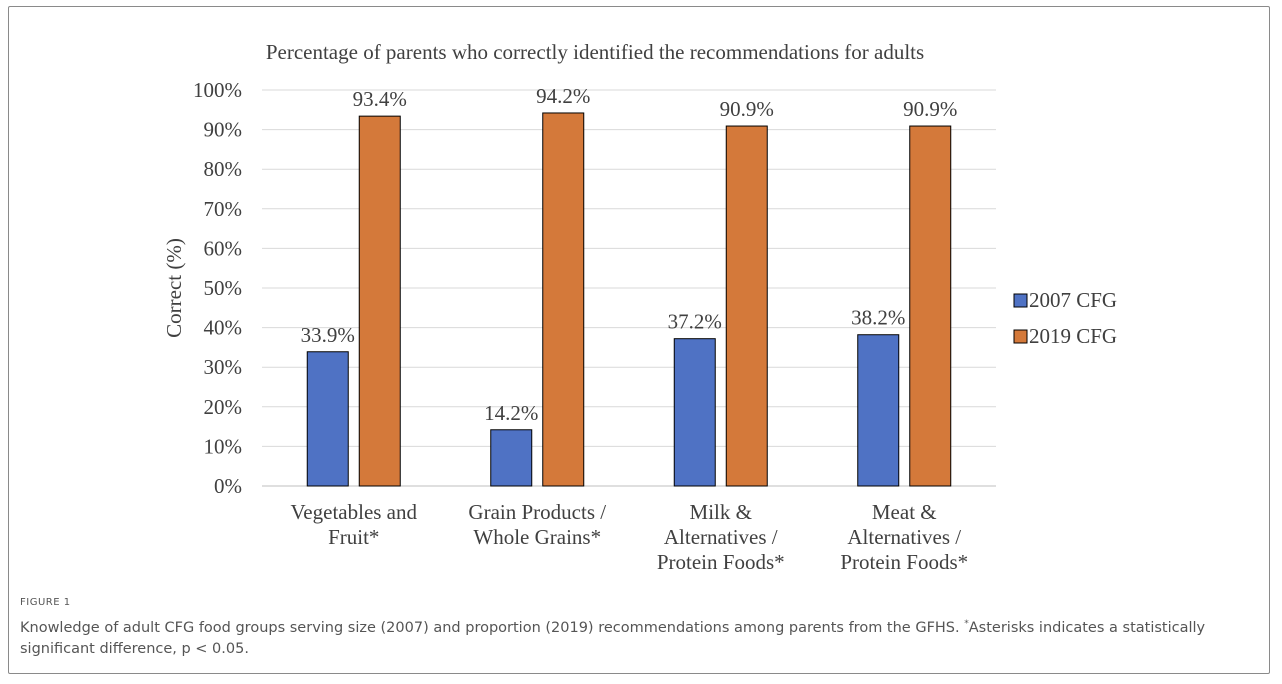 This screenshot has width=1282, height=684. Describe the element at coordinates (563, 96) in the screenshot. I see `data-label: 94.2%` at that location.